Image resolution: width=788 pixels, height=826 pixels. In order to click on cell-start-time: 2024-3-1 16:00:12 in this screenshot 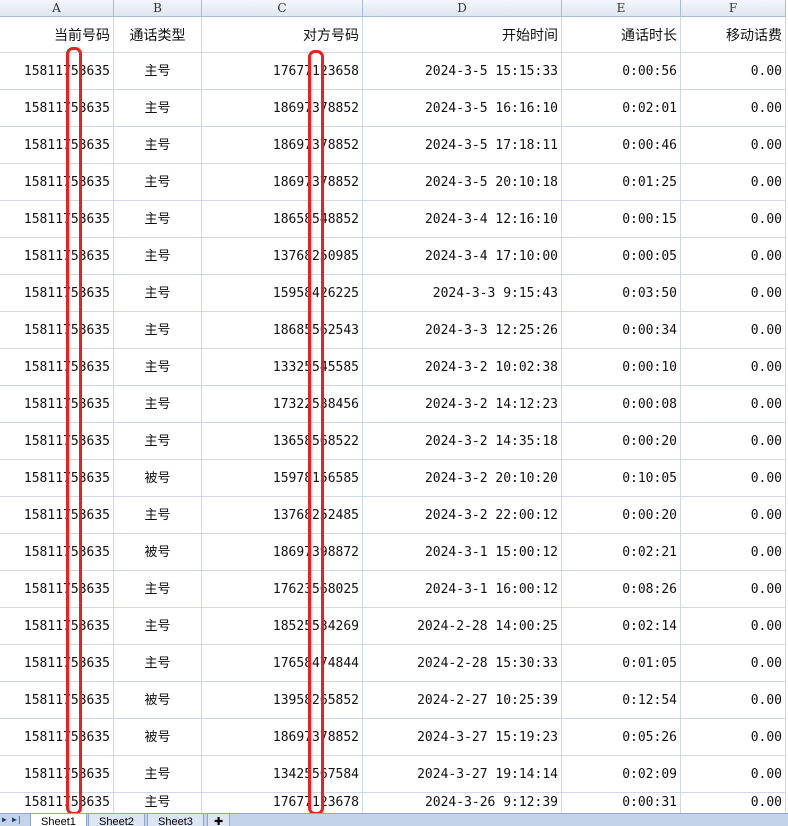, I will do `click(462, 589)`.